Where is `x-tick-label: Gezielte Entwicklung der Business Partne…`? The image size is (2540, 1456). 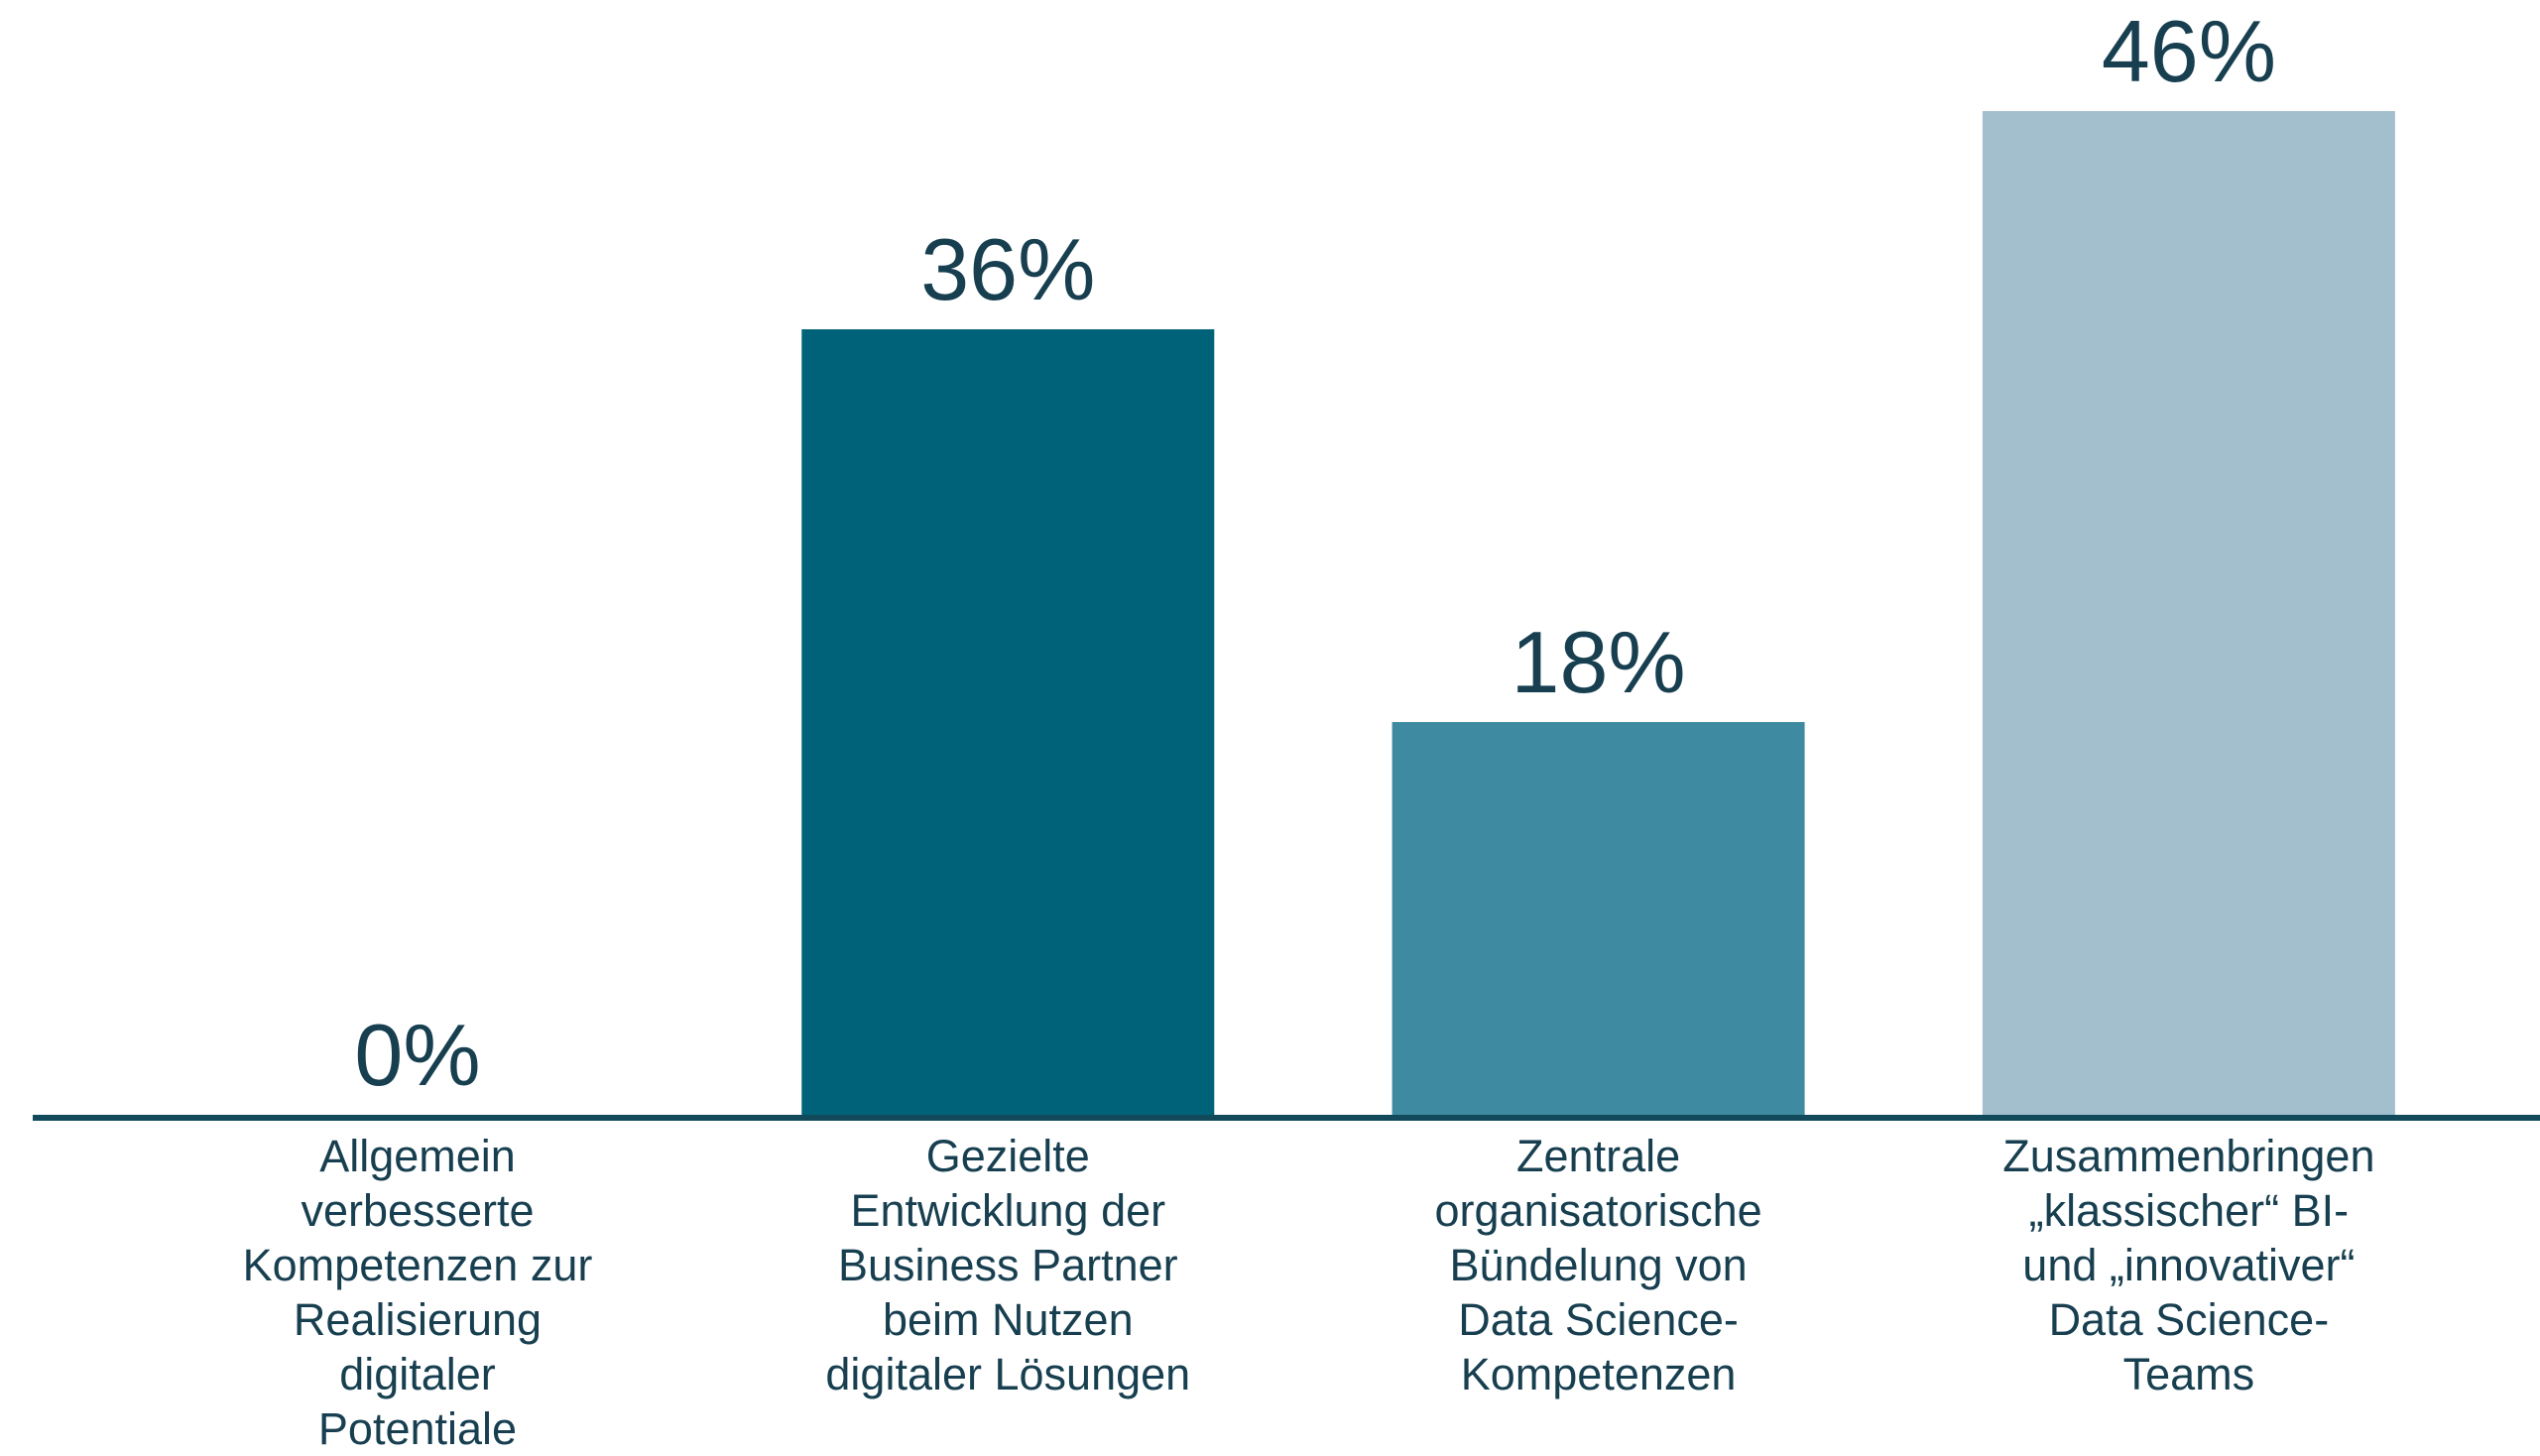
x-tick-label: Gezielte Entwicklung der Business Partne… is located at coordinates (1008, 1265).